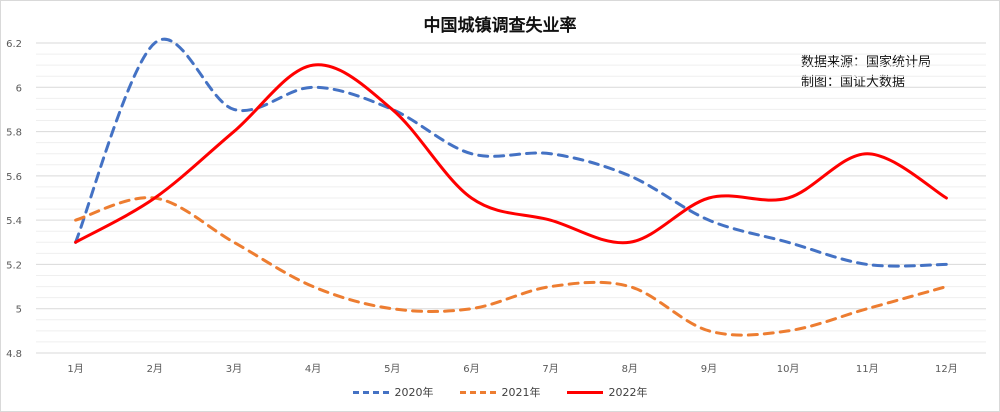  What do you see at coordinates (19, 88) in the screenshot?
I see `y-tick-label: 6` at bounding box center [19, 88].